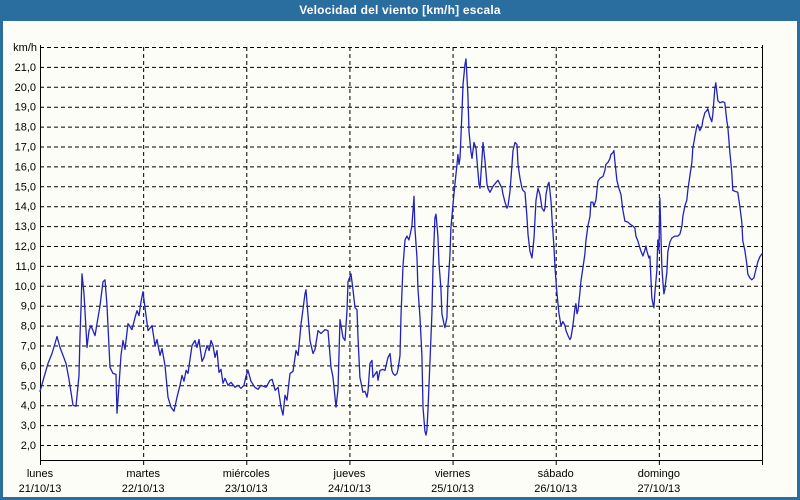 The height and width of the screenshot is (500, 800). What do you see at coordinates (28, 406) in the screenshot?
I see `svg-text: 4,0` at bounding box center [28, 406].